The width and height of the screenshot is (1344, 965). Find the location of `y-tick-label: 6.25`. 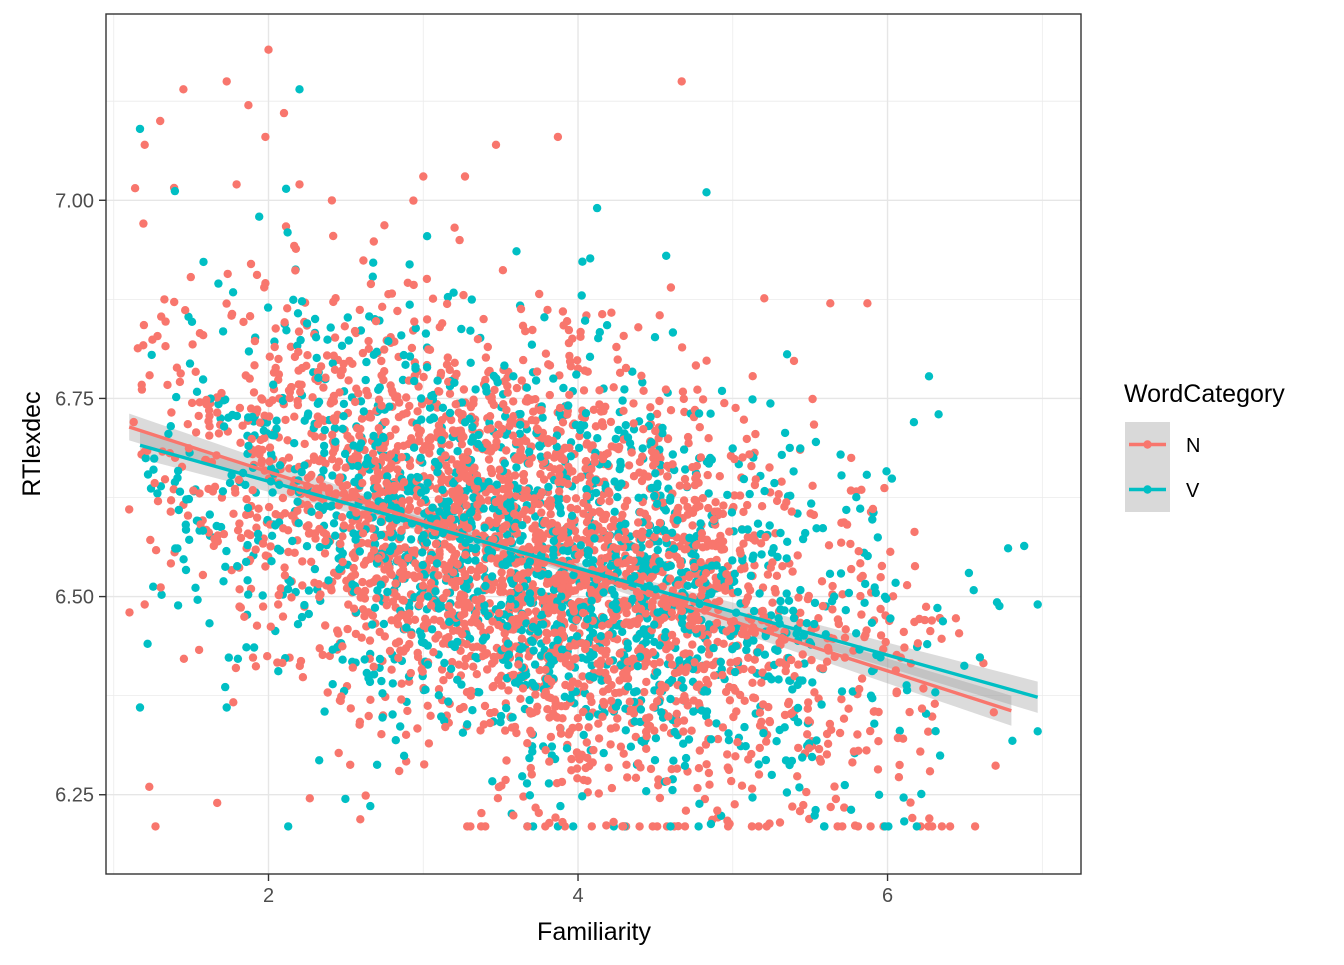

y-tick-label: 6.25 is located at coordinates (74, 796).